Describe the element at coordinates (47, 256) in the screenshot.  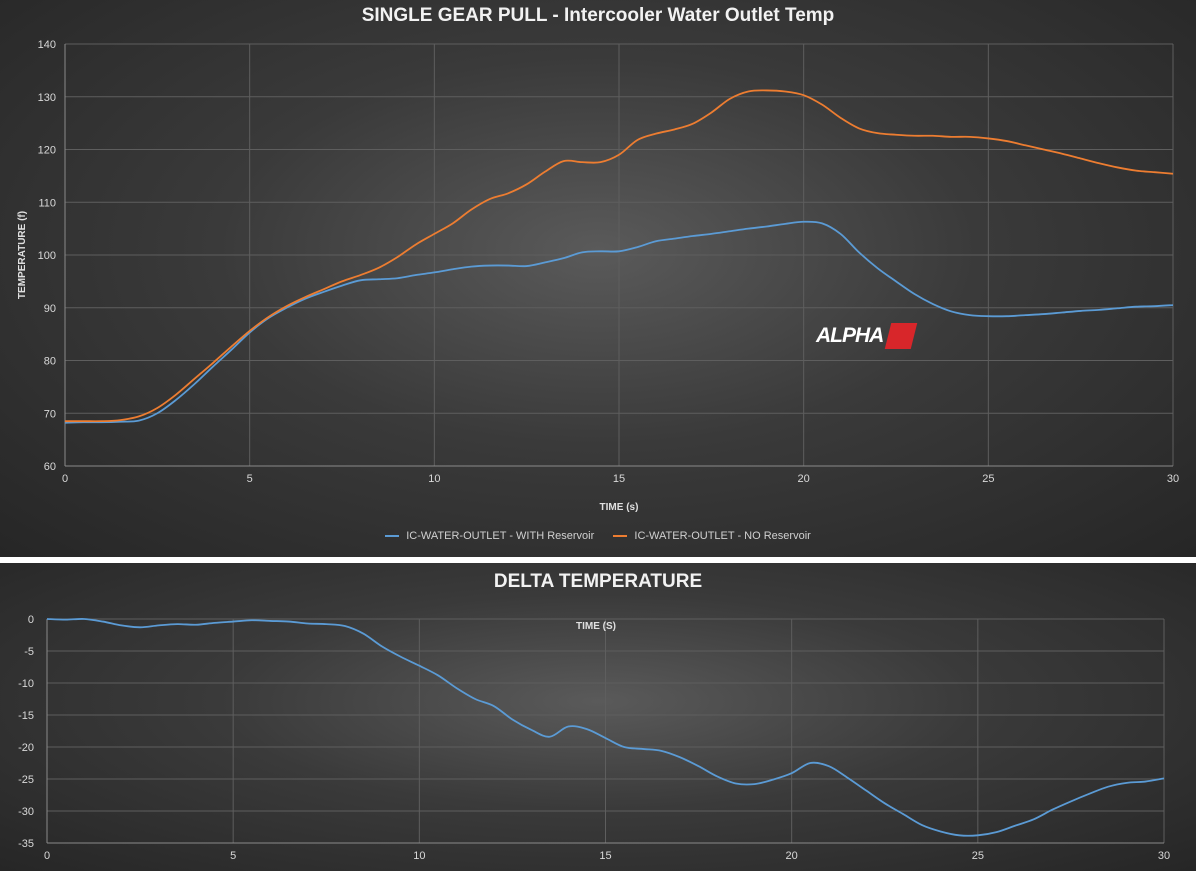
I see `y-tick-label: 100` at that location.